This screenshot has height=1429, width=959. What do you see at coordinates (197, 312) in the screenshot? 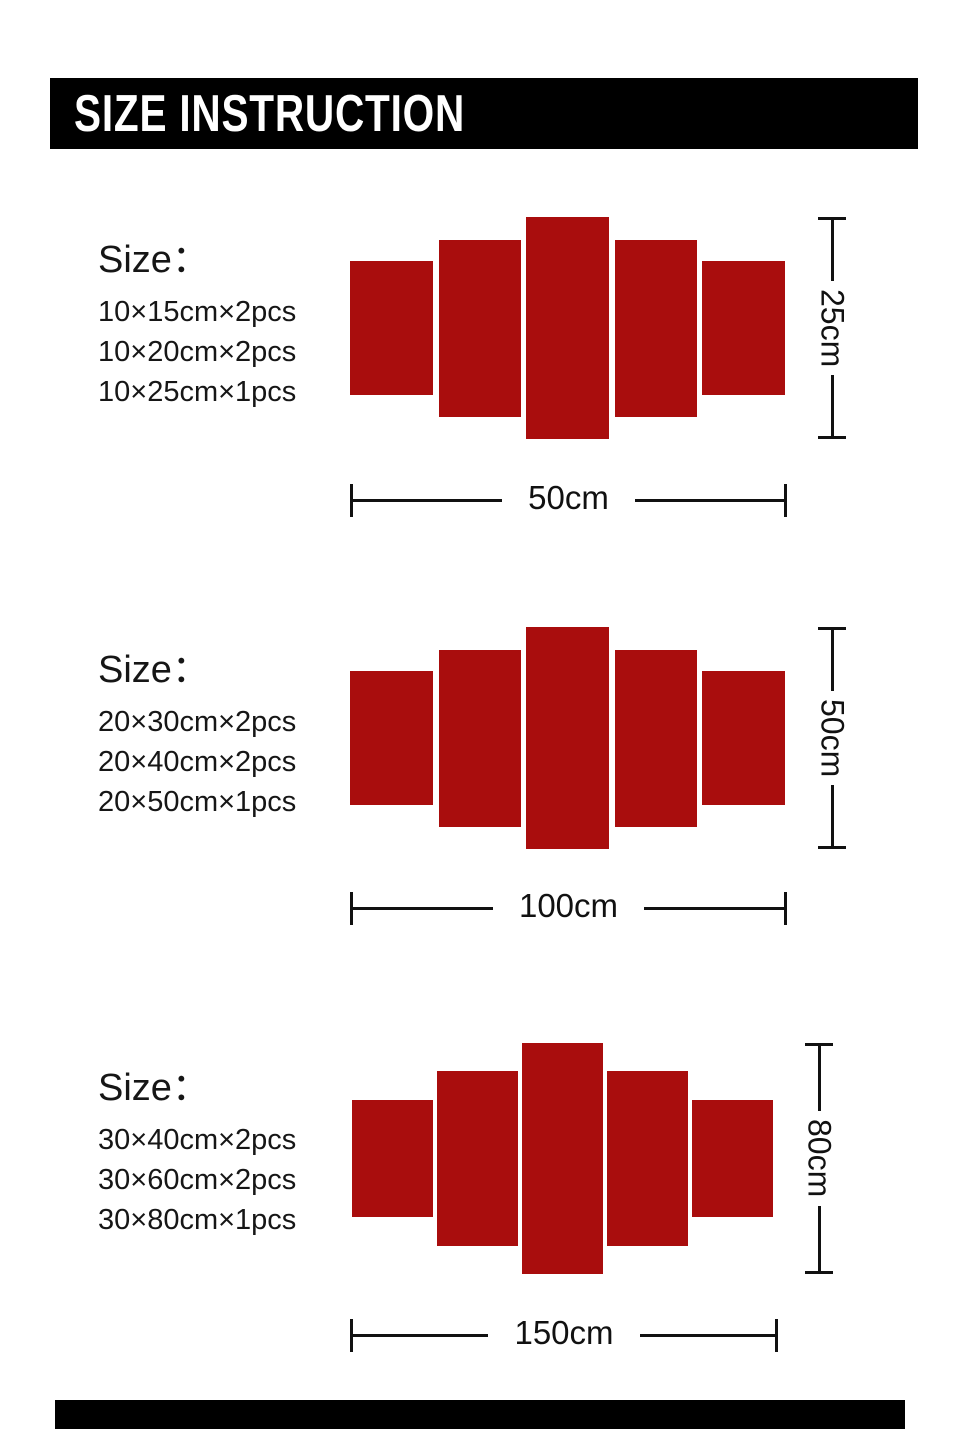
I see `size-item: 10×15cm×2pcs` at bounding box center [197, 312].